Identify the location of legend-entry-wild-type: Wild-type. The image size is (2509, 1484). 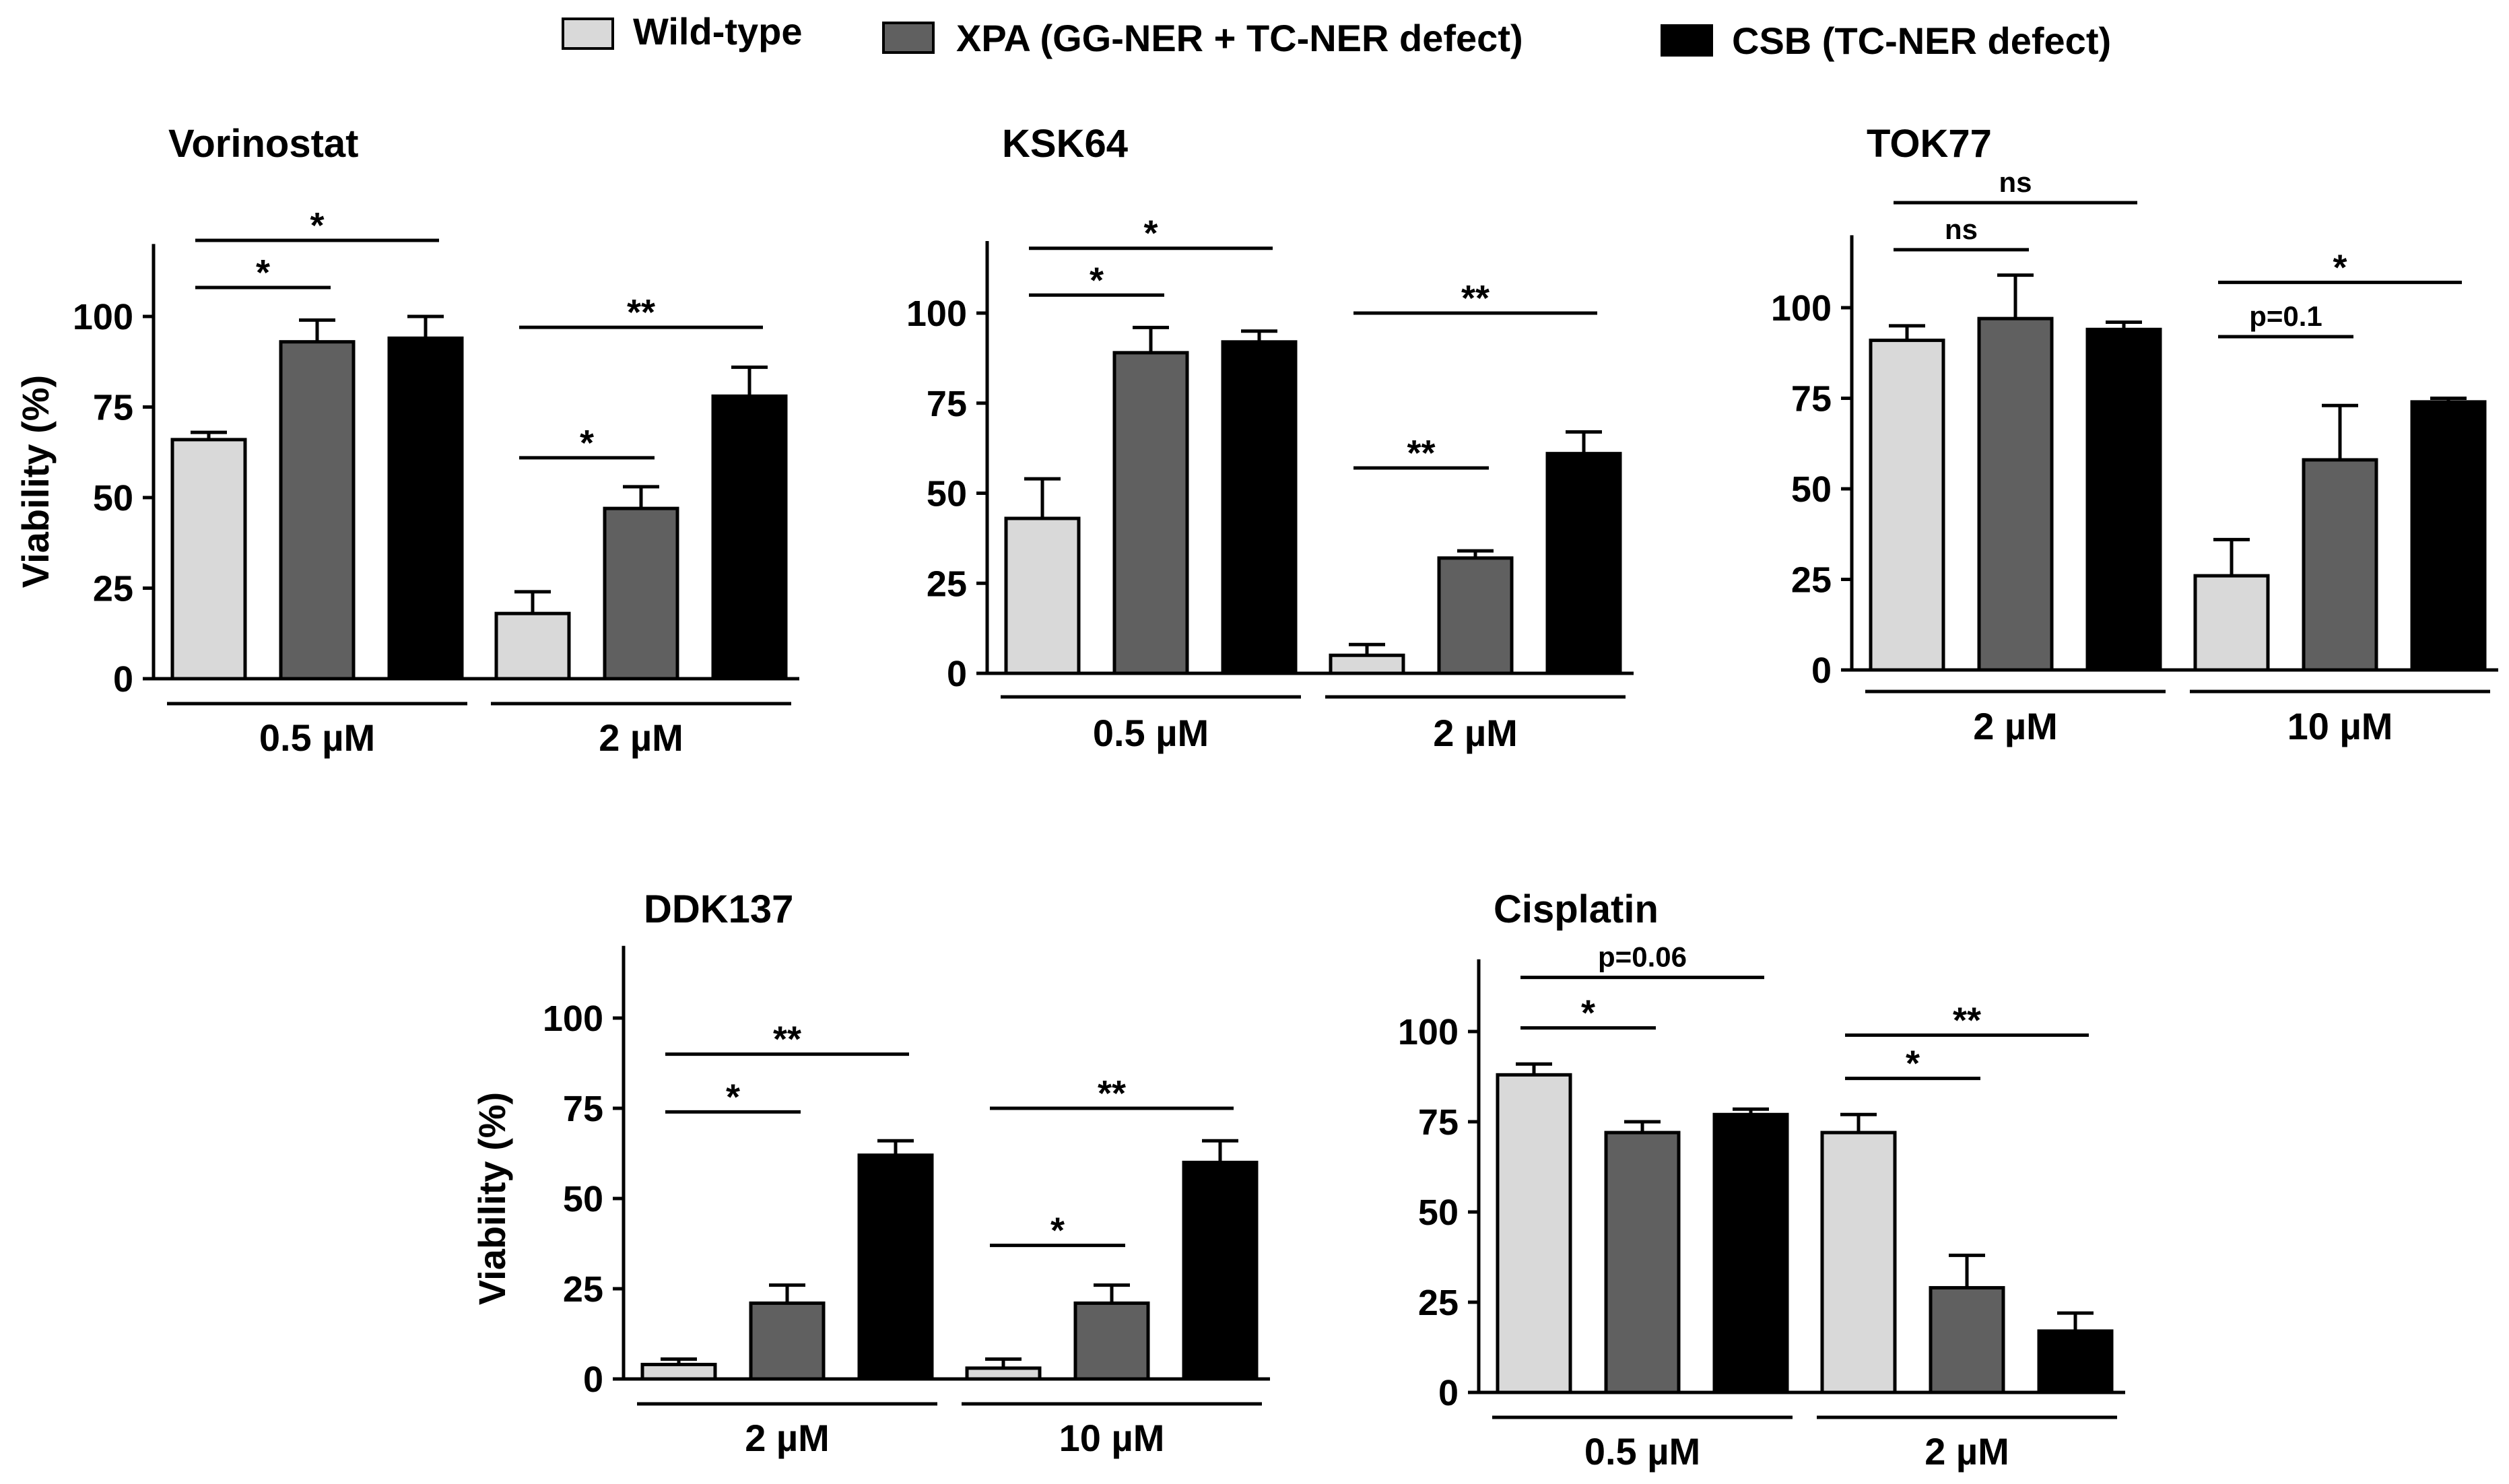
(682, 31).